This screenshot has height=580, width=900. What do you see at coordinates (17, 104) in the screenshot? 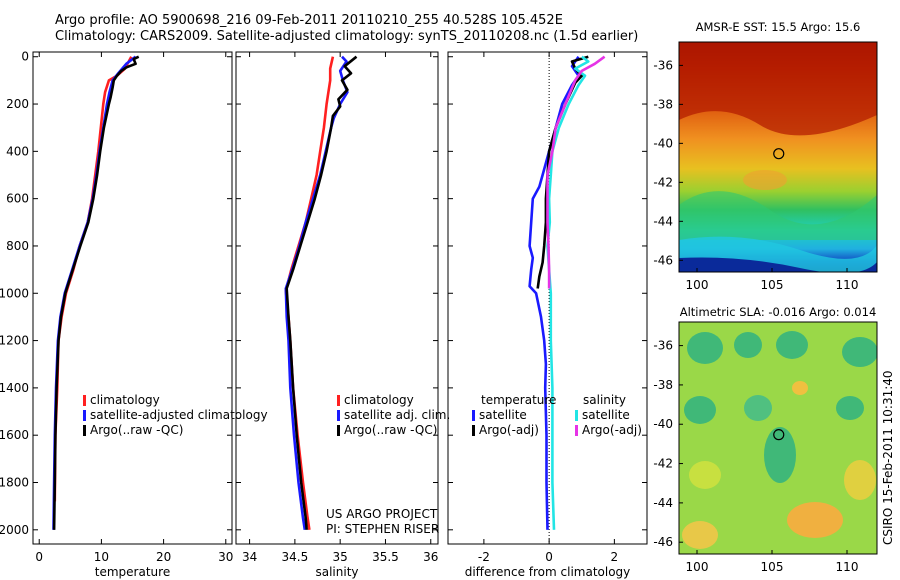
I see `y-tick-label: 200` at bounding box center [17, 104].